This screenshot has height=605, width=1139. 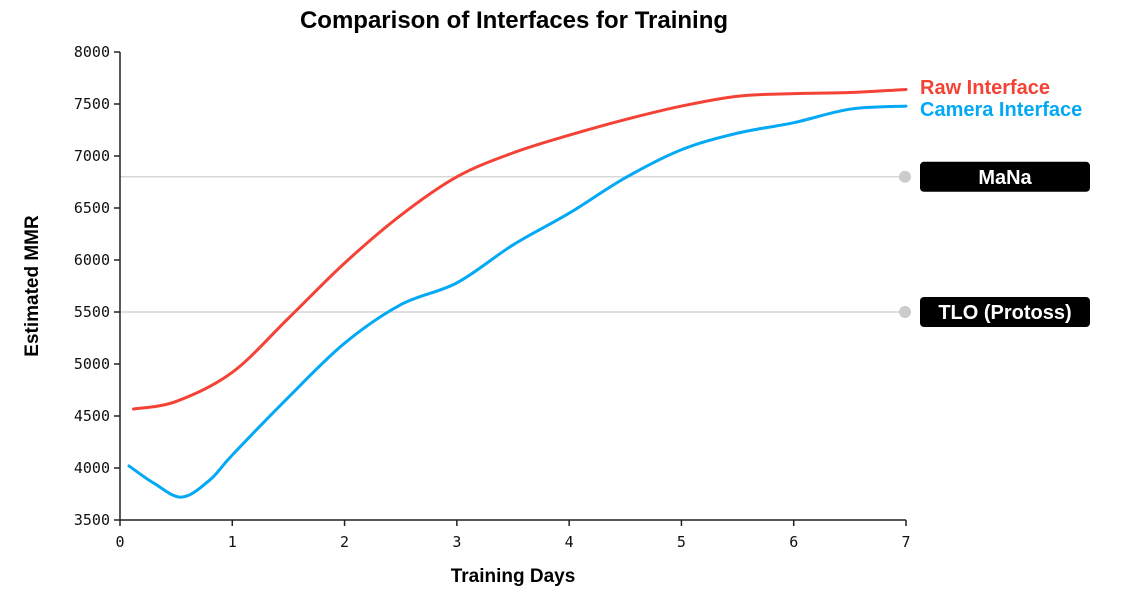 I want to click on reference-label: TLO (Protoss), so click(x=1004, y=313).